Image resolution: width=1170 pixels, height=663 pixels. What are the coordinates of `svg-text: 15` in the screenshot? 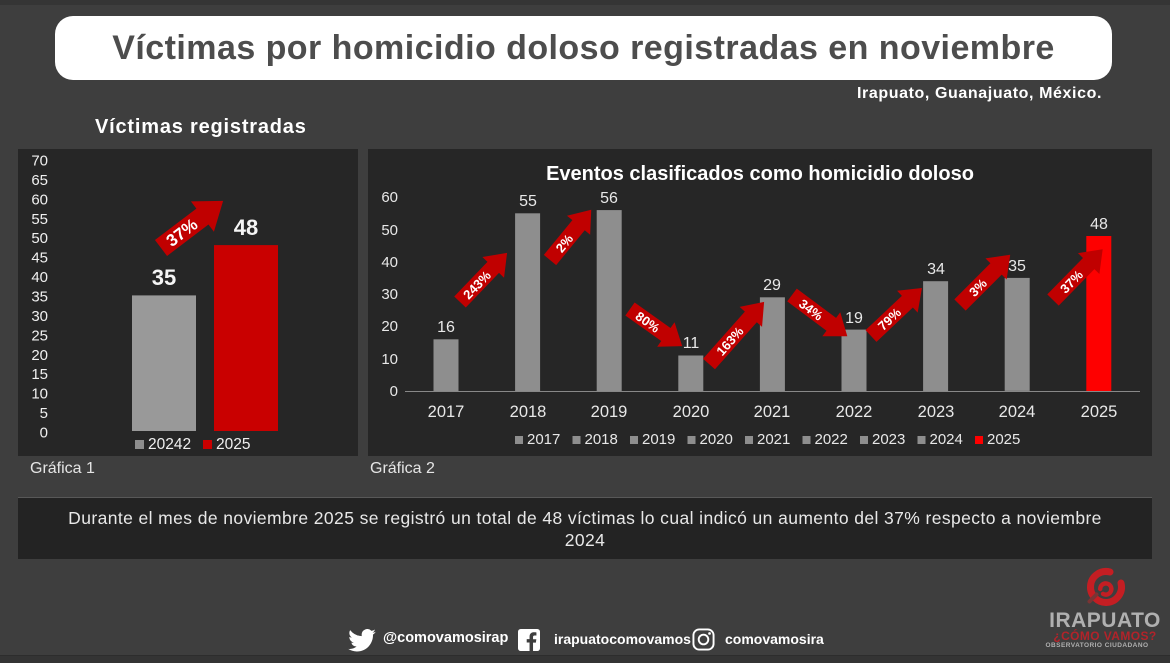 It's located at (39, 374).